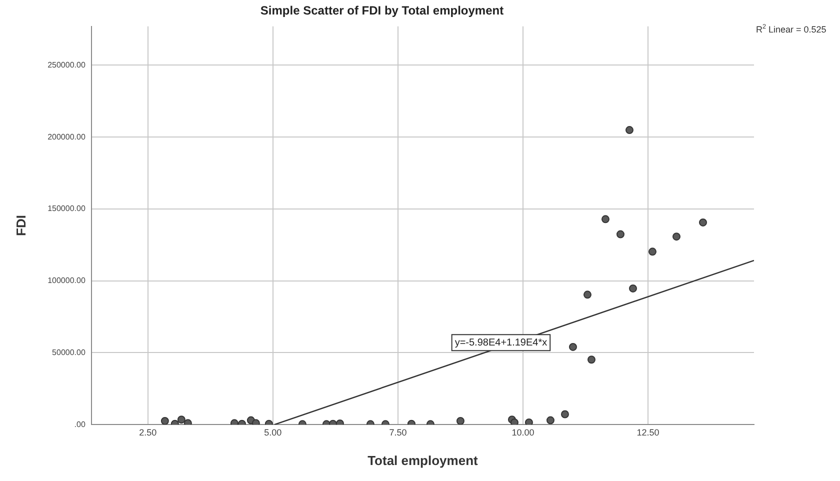  I want to click on x-tick-label: 10.00, so click(523, 432).